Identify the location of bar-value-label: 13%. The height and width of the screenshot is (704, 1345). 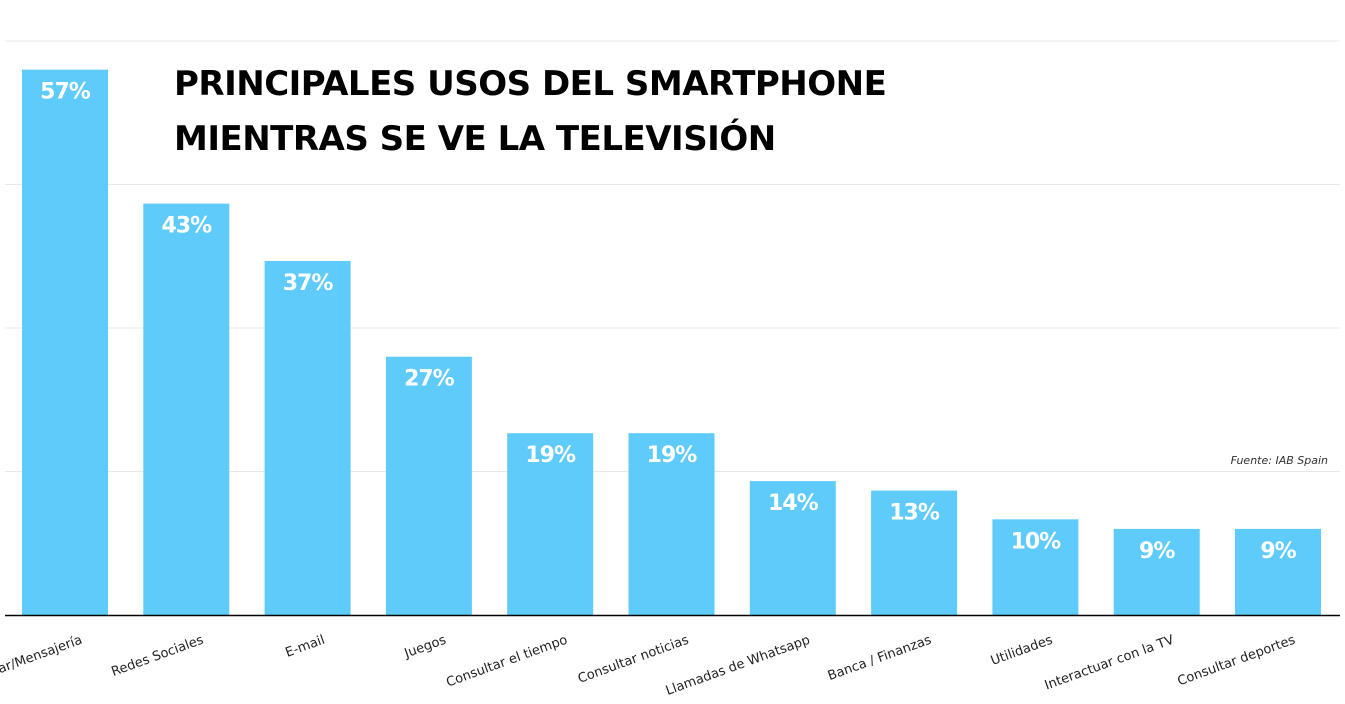
(914, 513).